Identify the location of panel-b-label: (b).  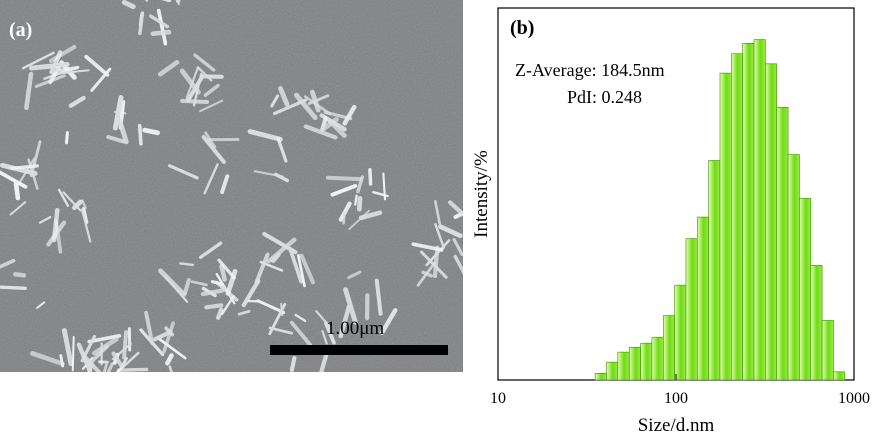
(522, 28).